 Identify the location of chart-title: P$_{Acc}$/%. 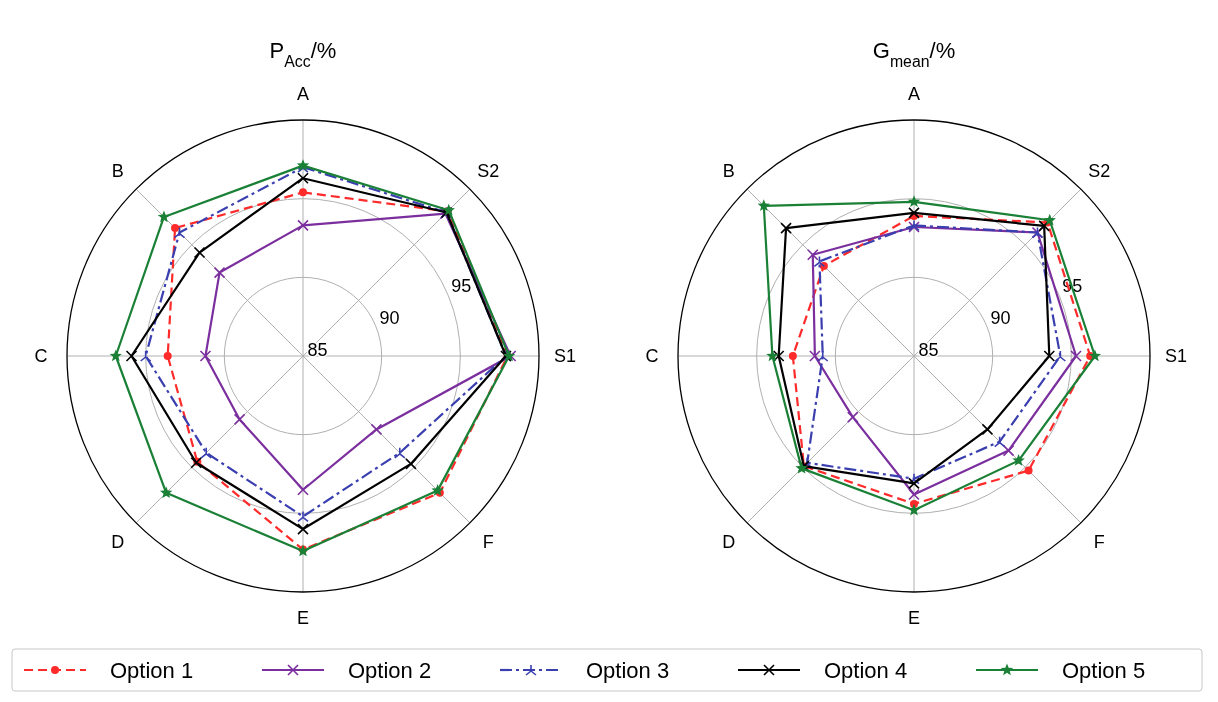
(303, 54).